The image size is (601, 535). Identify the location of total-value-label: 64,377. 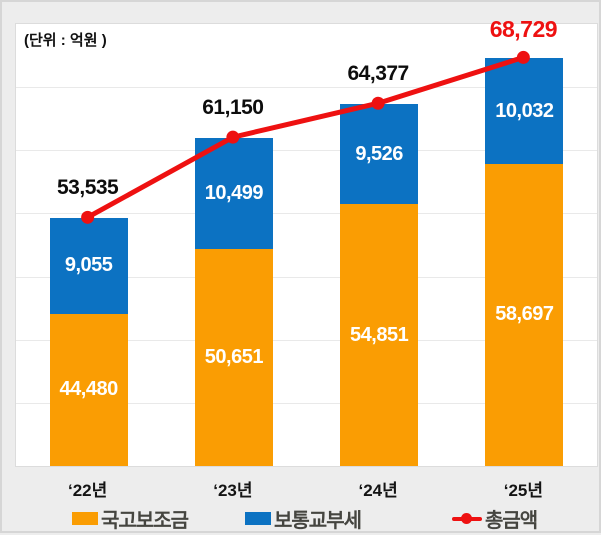
(378, 74).